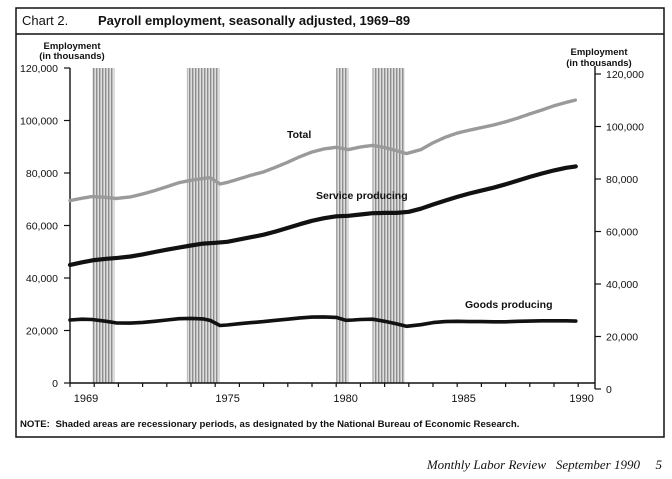 This screenshot has height=479, width=672. What do you see at coordinates (509, 305) in the screenshot?
I see `series-label-goods-producing: Goods producing` at bounding box center [509, 305].